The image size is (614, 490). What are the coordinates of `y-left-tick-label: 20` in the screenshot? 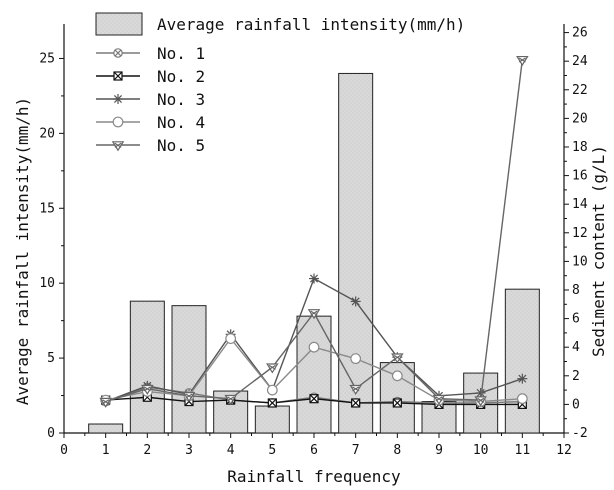 It's located at (47, 133).